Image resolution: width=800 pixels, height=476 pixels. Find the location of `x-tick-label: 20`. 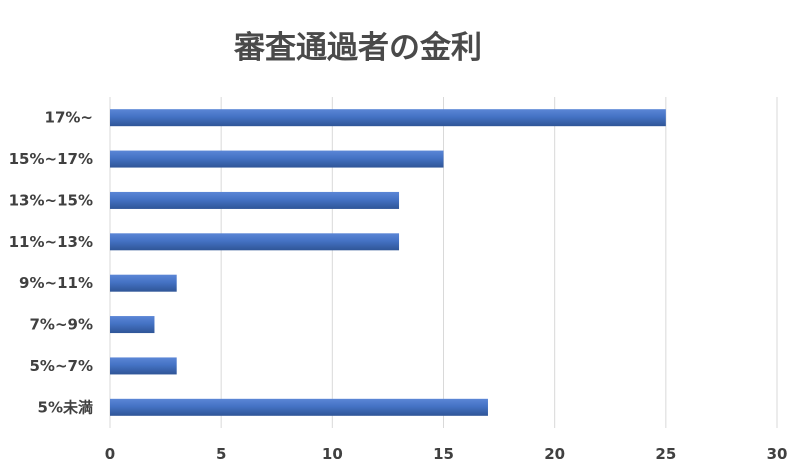

x-tick-label: 20 is located at coordinates (554, 454).